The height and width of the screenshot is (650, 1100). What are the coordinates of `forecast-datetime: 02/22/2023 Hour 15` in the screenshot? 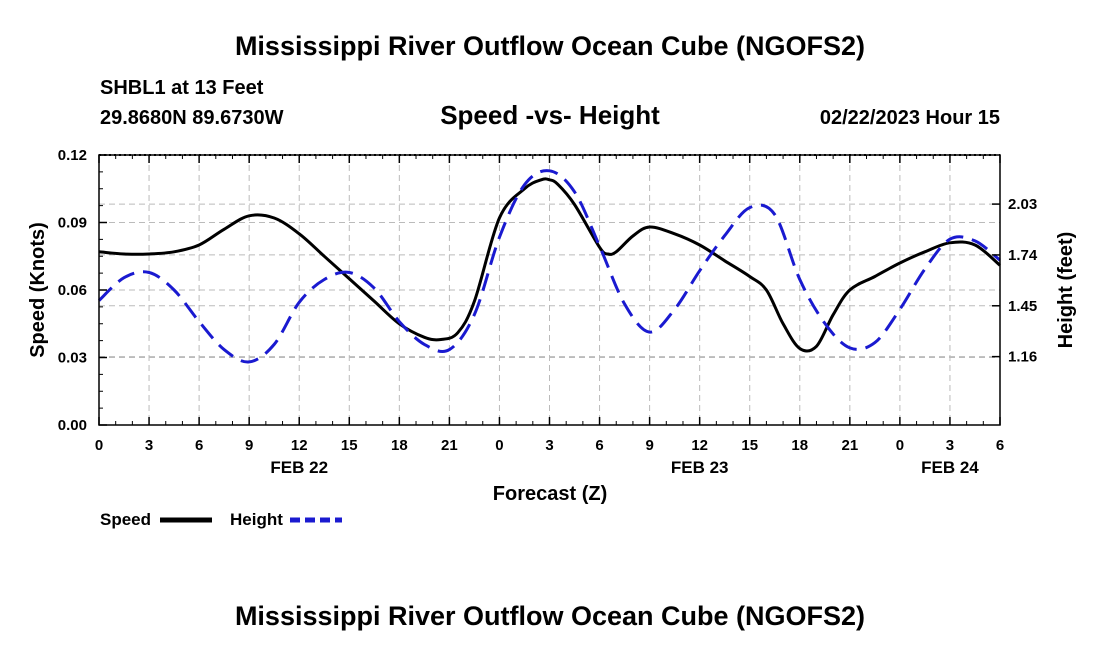 It's located at (910, 118).